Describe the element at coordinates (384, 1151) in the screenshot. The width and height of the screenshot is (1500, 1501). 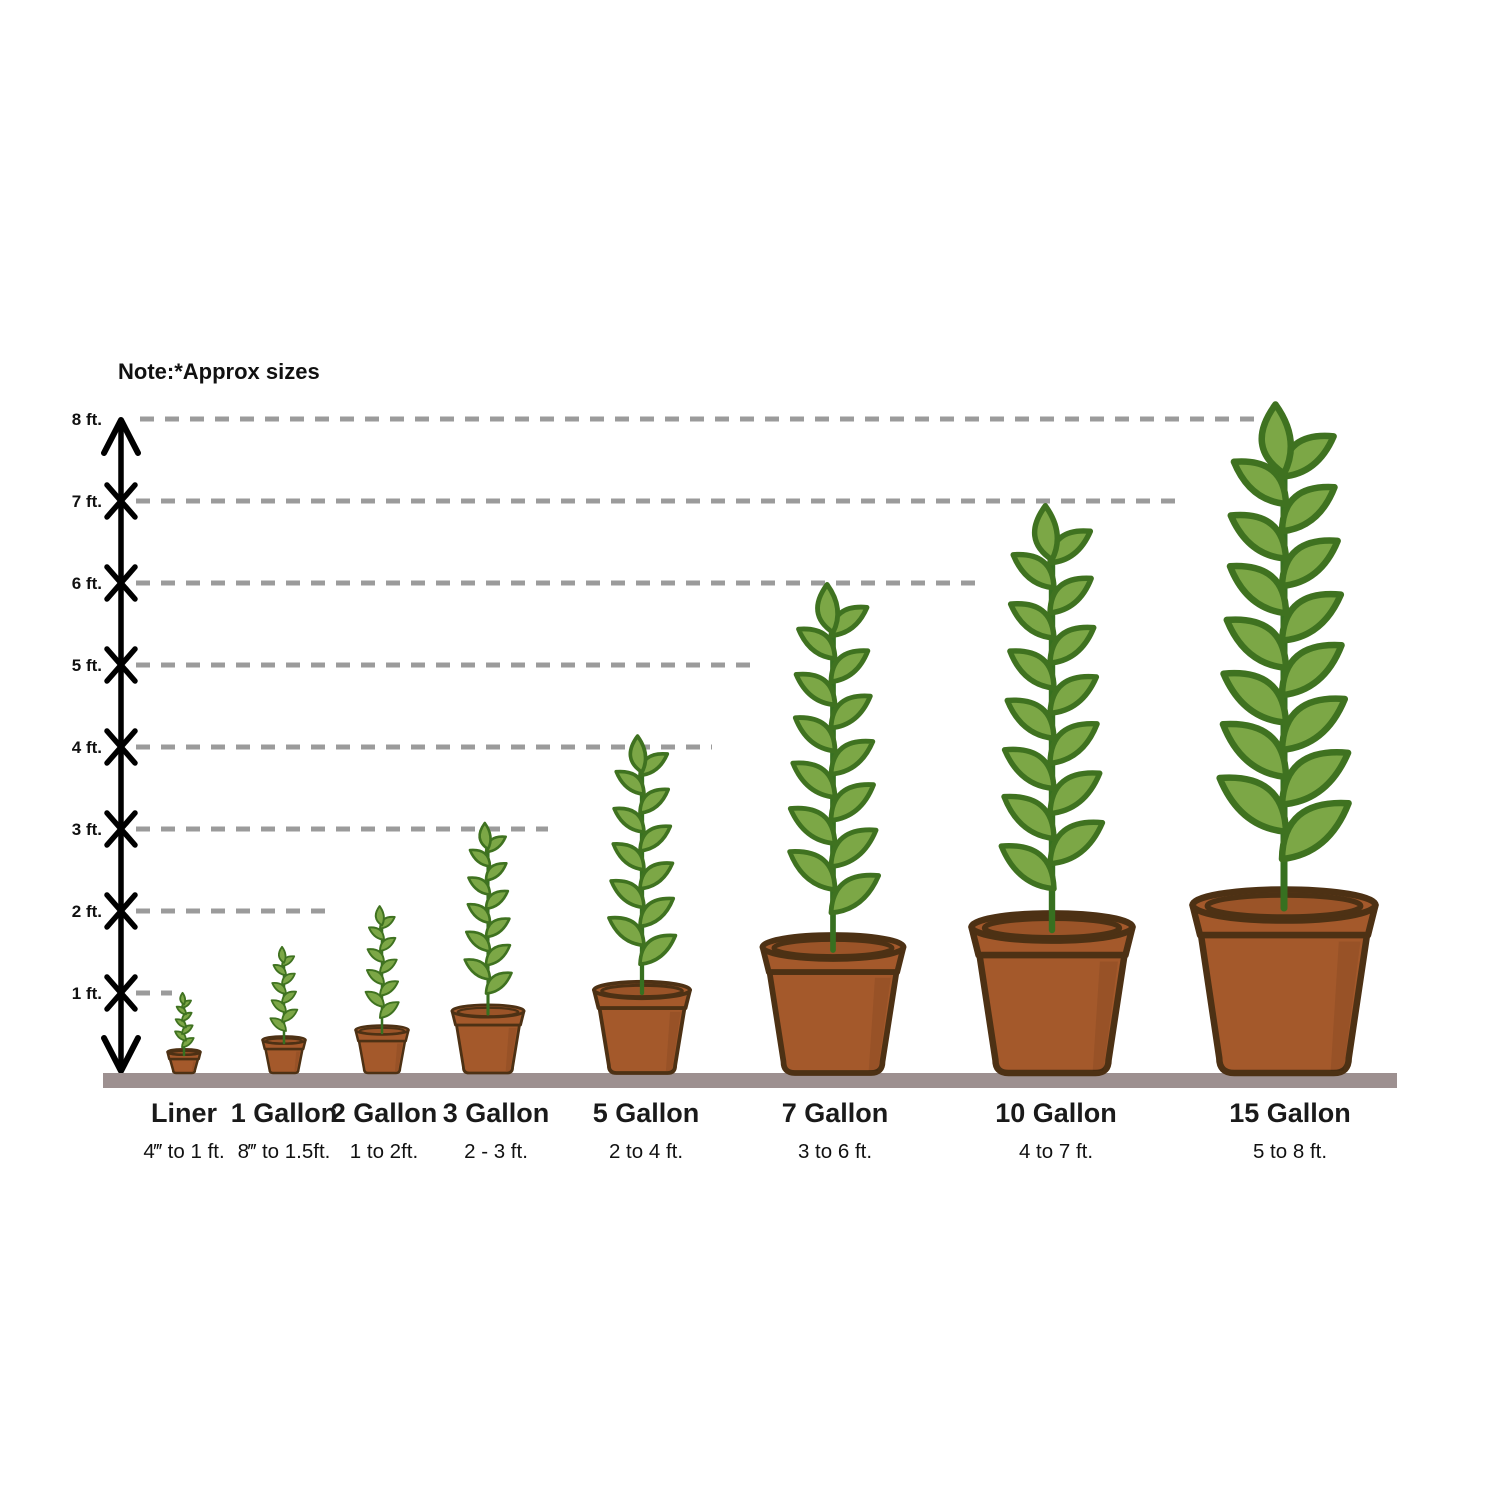
I see `size-range-label-2-gallon: 1 to 2ft.` at that location.